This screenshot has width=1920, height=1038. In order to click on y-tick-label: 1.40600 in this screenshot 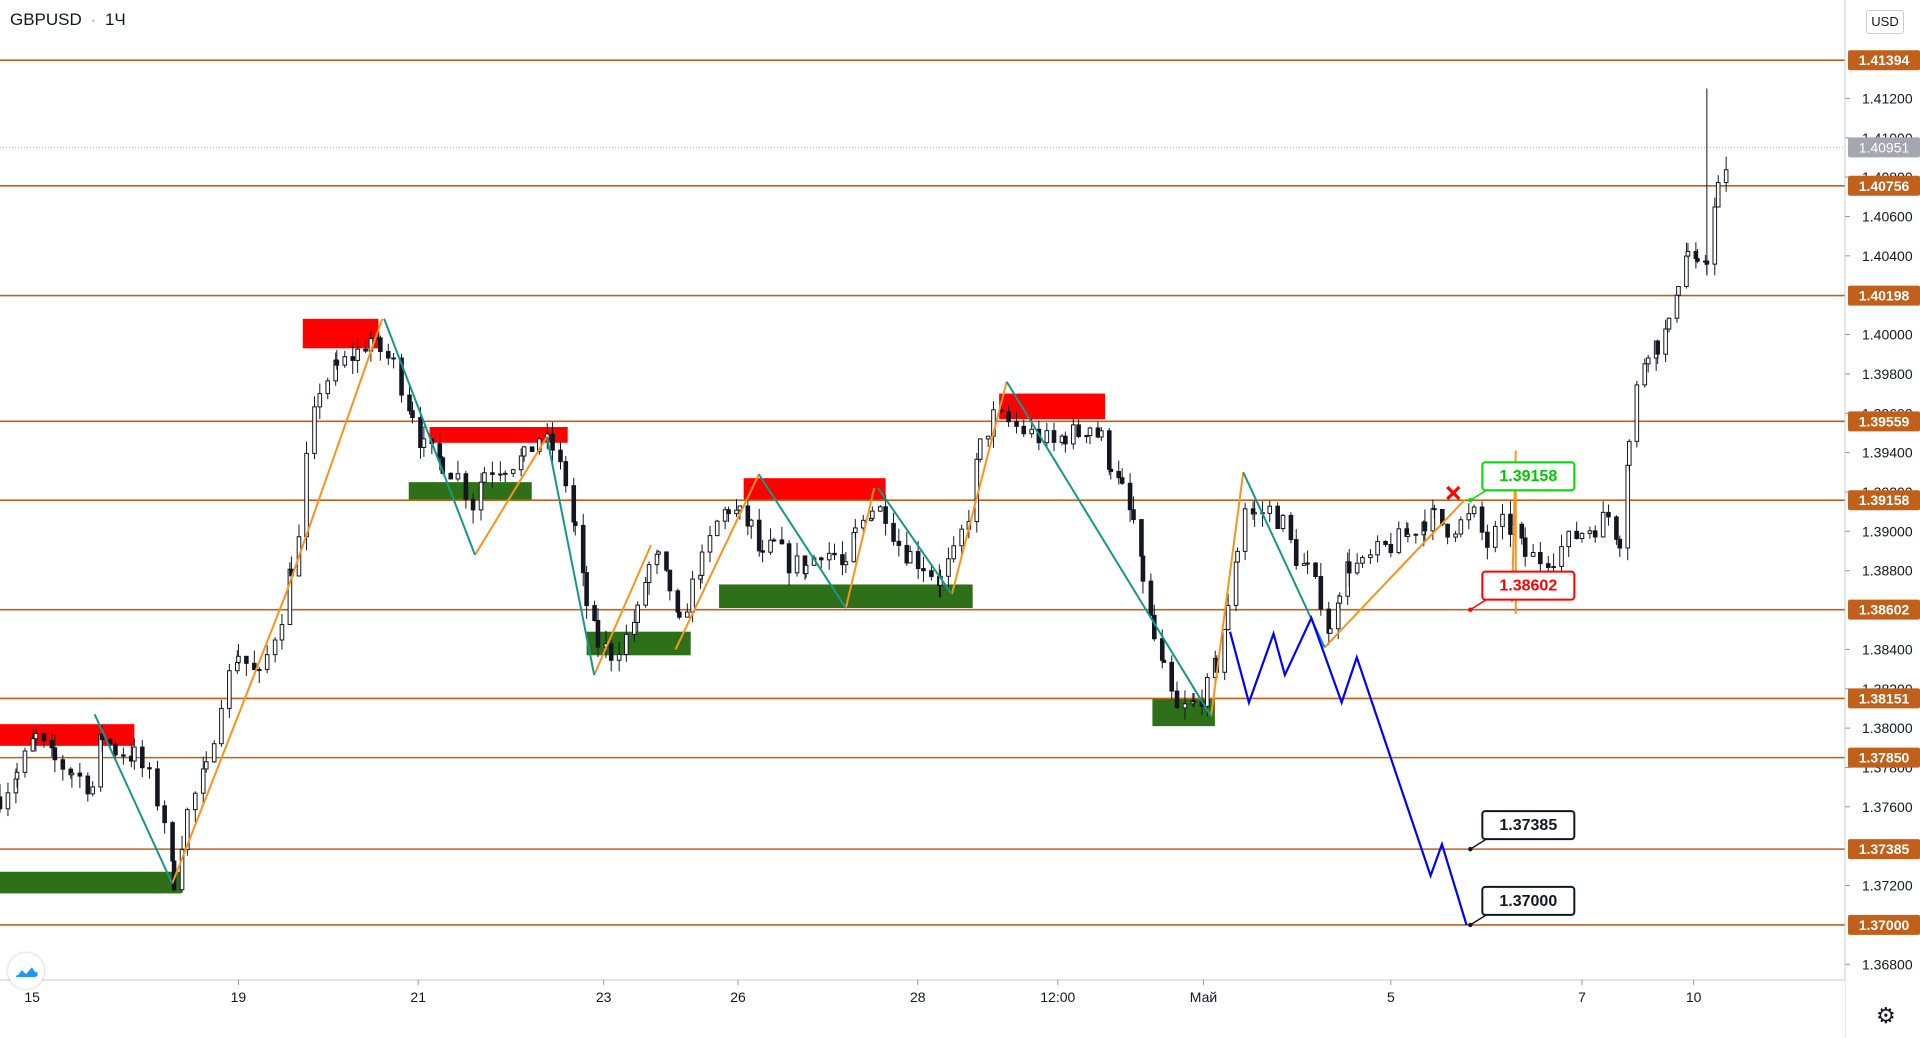, I will do `click(1887, 216)`.